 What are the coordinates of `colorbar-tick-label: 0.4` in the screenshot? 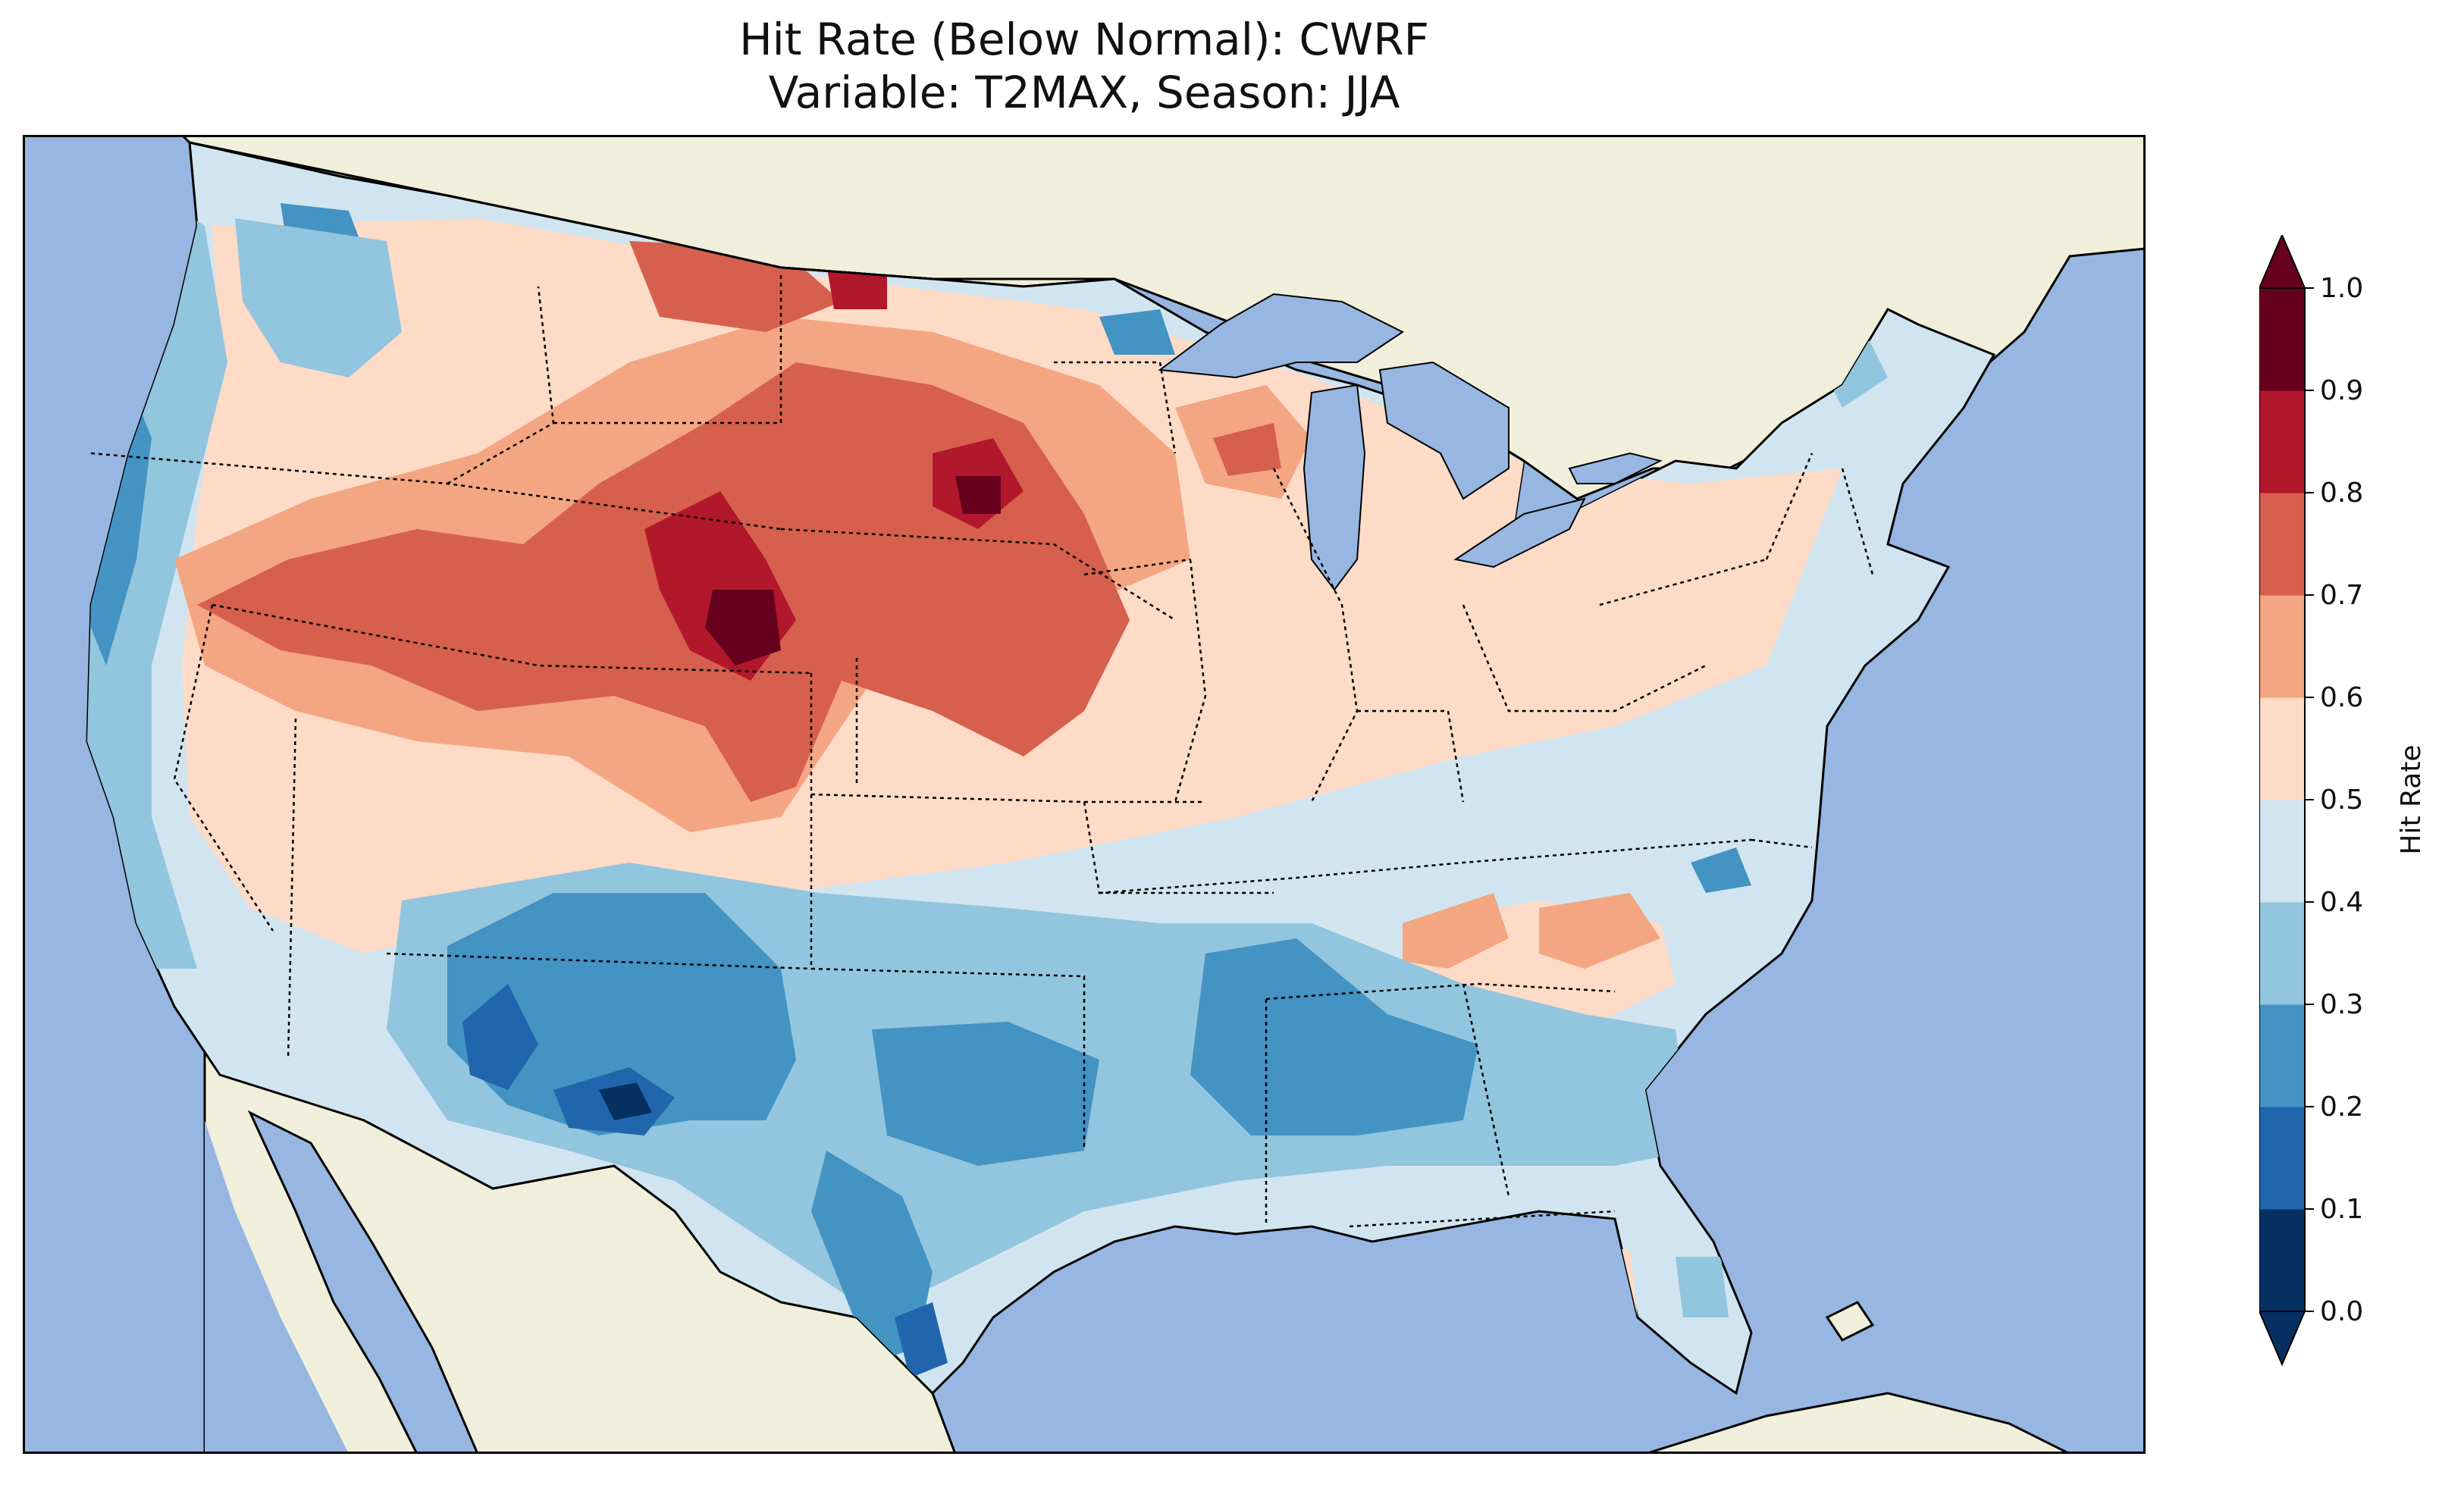 It's located at (2341, 902).